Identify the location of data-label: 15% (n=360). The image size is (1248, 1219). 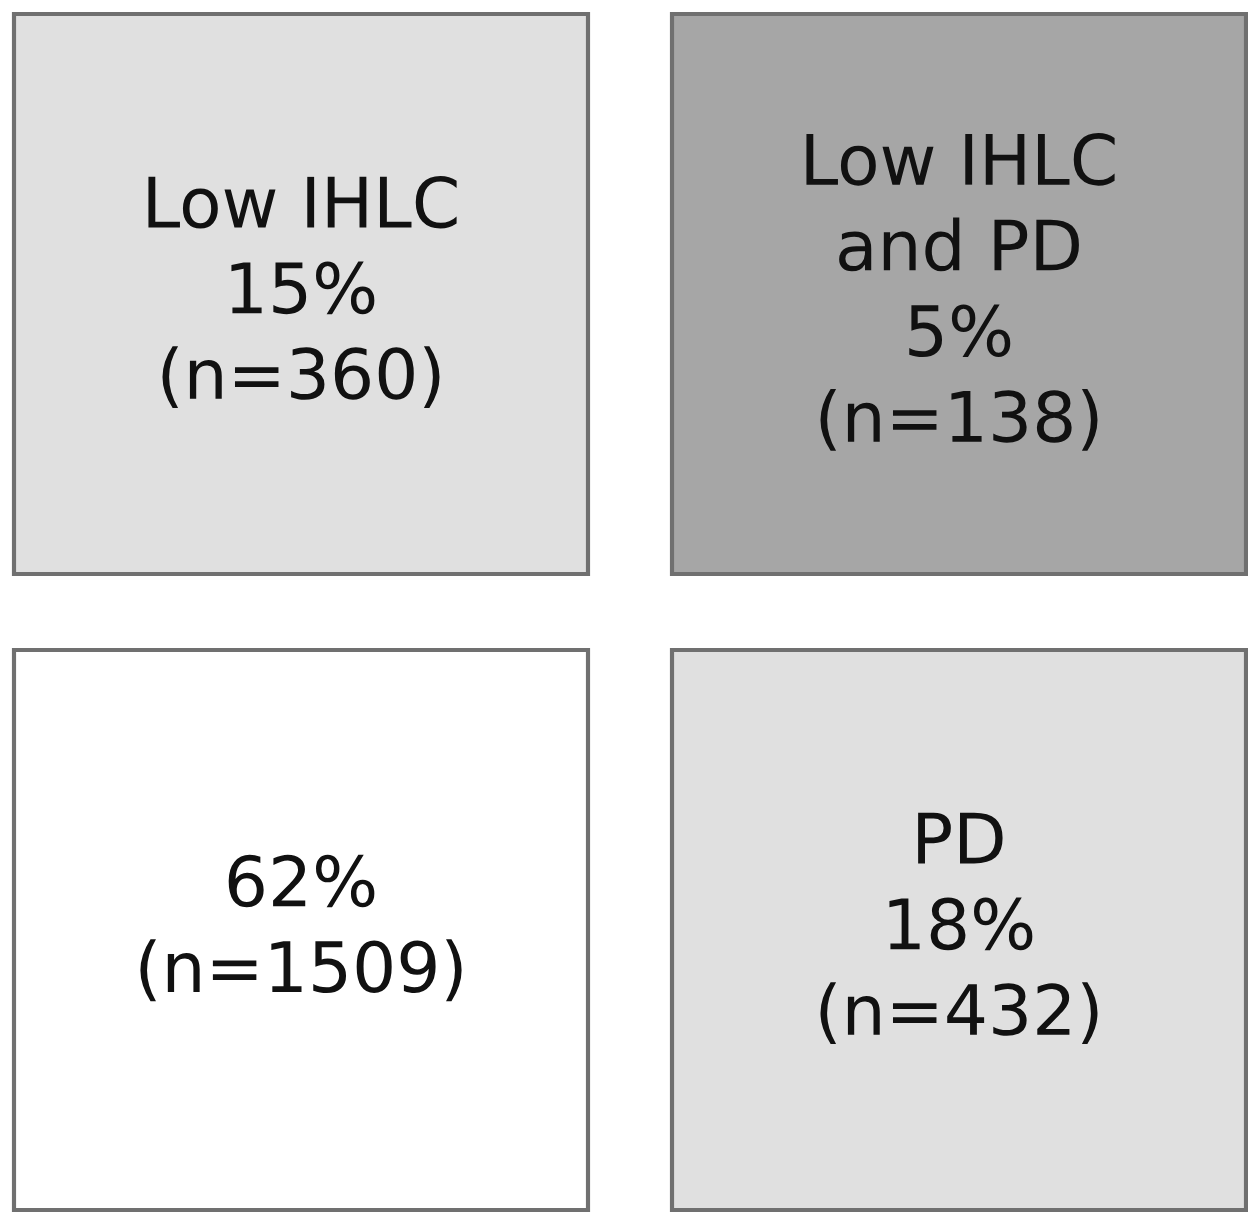
(301, 334).